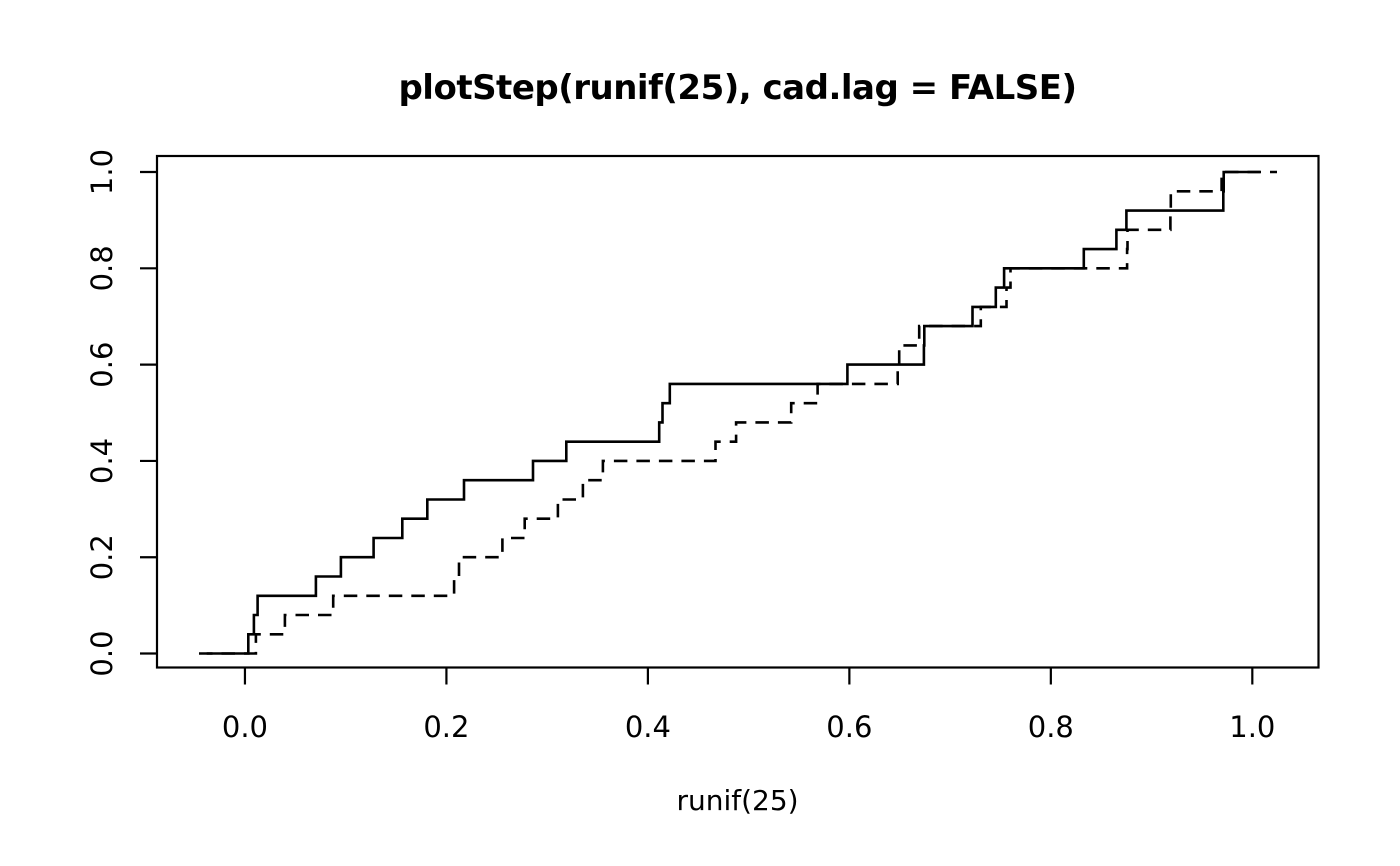 Image resolution: width=1400 pixels, height=866 pixels. I want to click on y-tick-label: 0.4, so click(102, 461).